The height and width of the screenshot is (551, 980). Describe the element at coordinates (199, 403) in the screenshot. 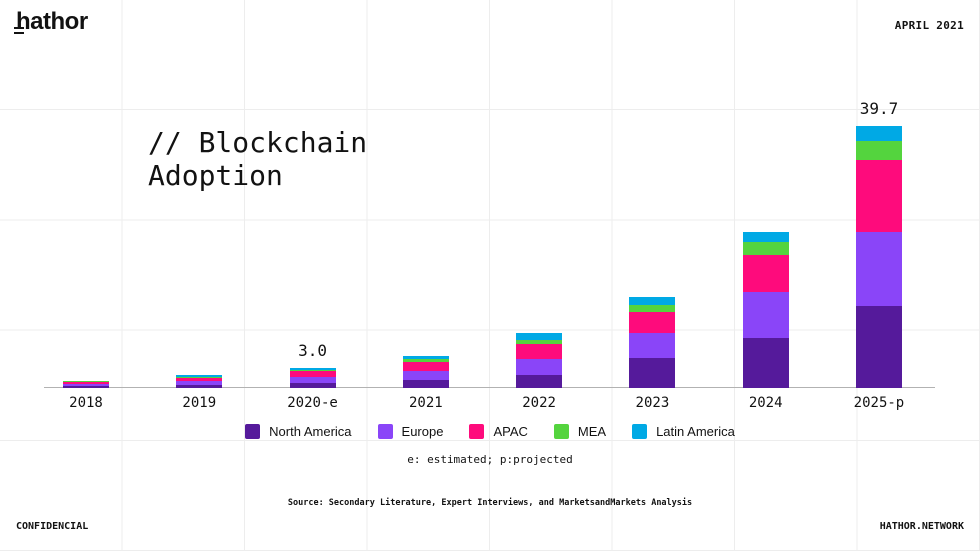

I see `x-axis-label-2019: 2019` at that location.